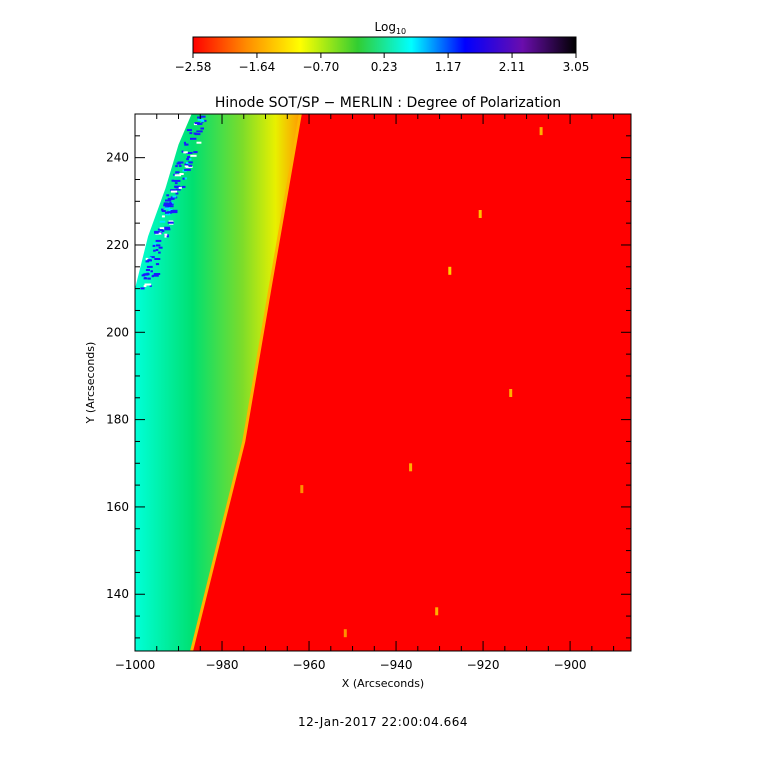 This screenshot has height=768, width=766. I want to click on colorbar-label-subscript: 10, so click(401, 31).